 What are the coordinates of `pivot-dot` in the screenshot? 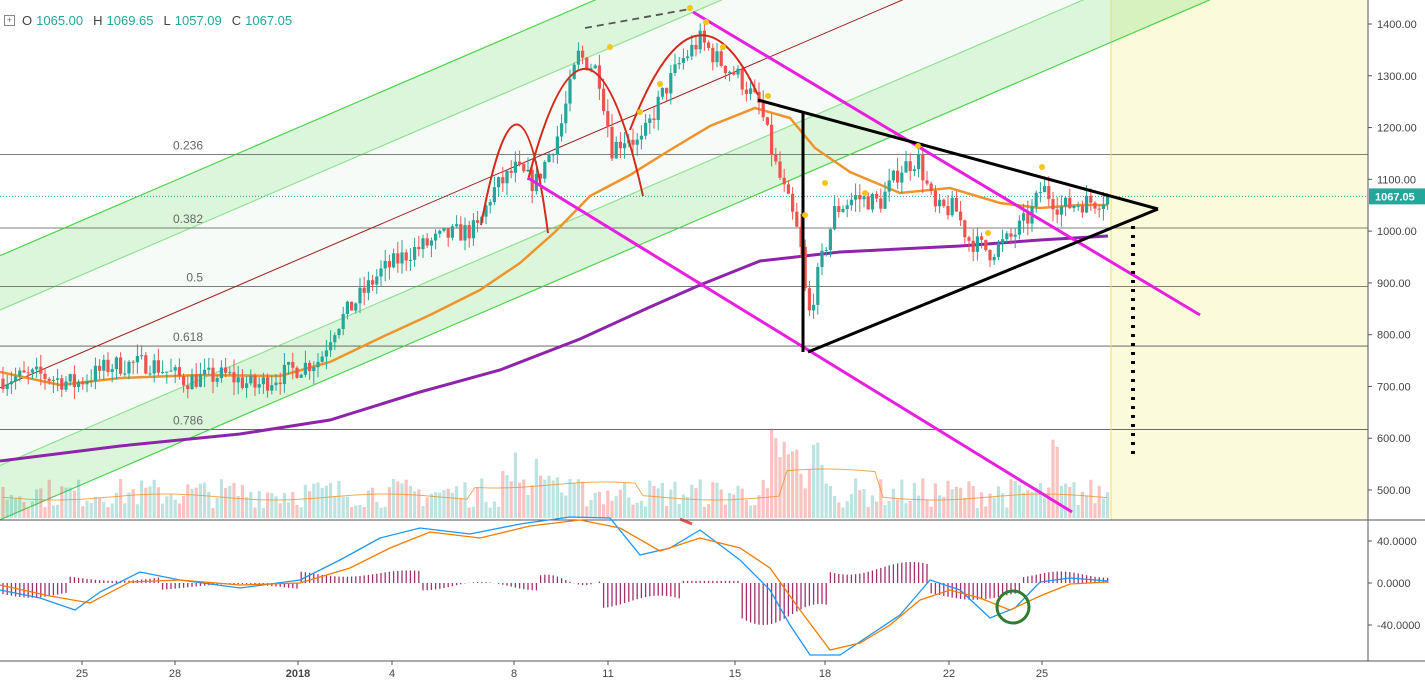 It's located at (610, 47).